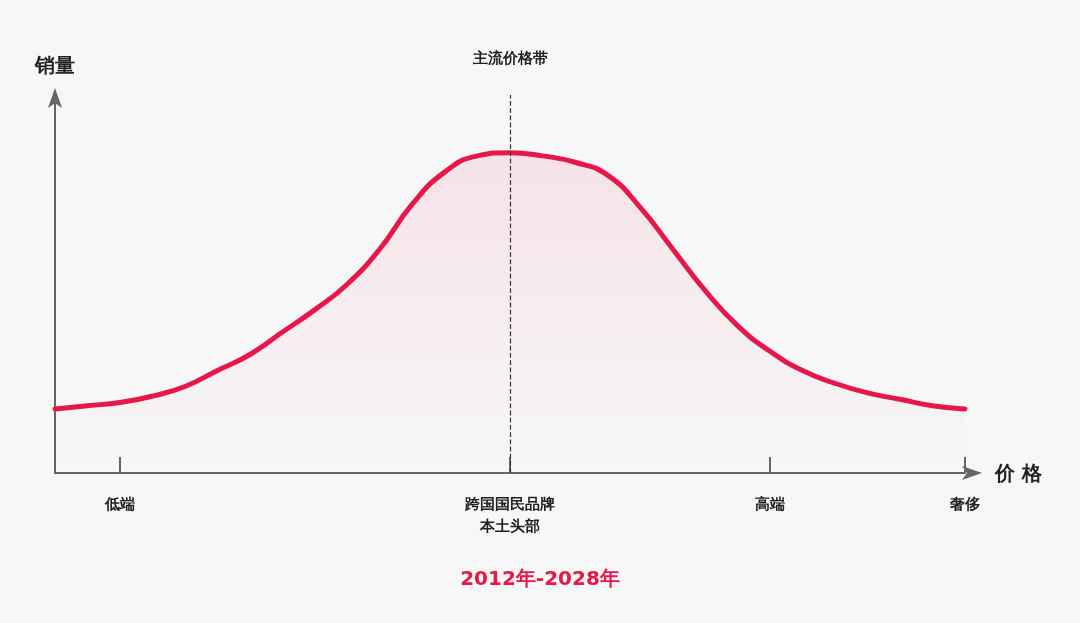  Describe the element at coordinates (964, 504) in the screenshot. I see `x-tick-label: 奢侈` at that location.